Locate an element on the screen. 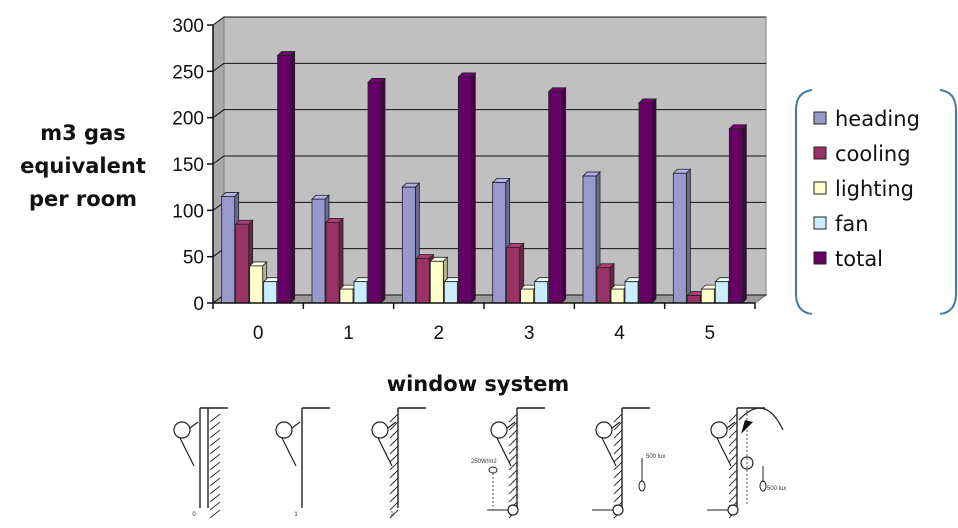 This screenshot has height=528, width=958. y-axis-label: m3 gas equivalent per room is located at coordinates (83, 166).